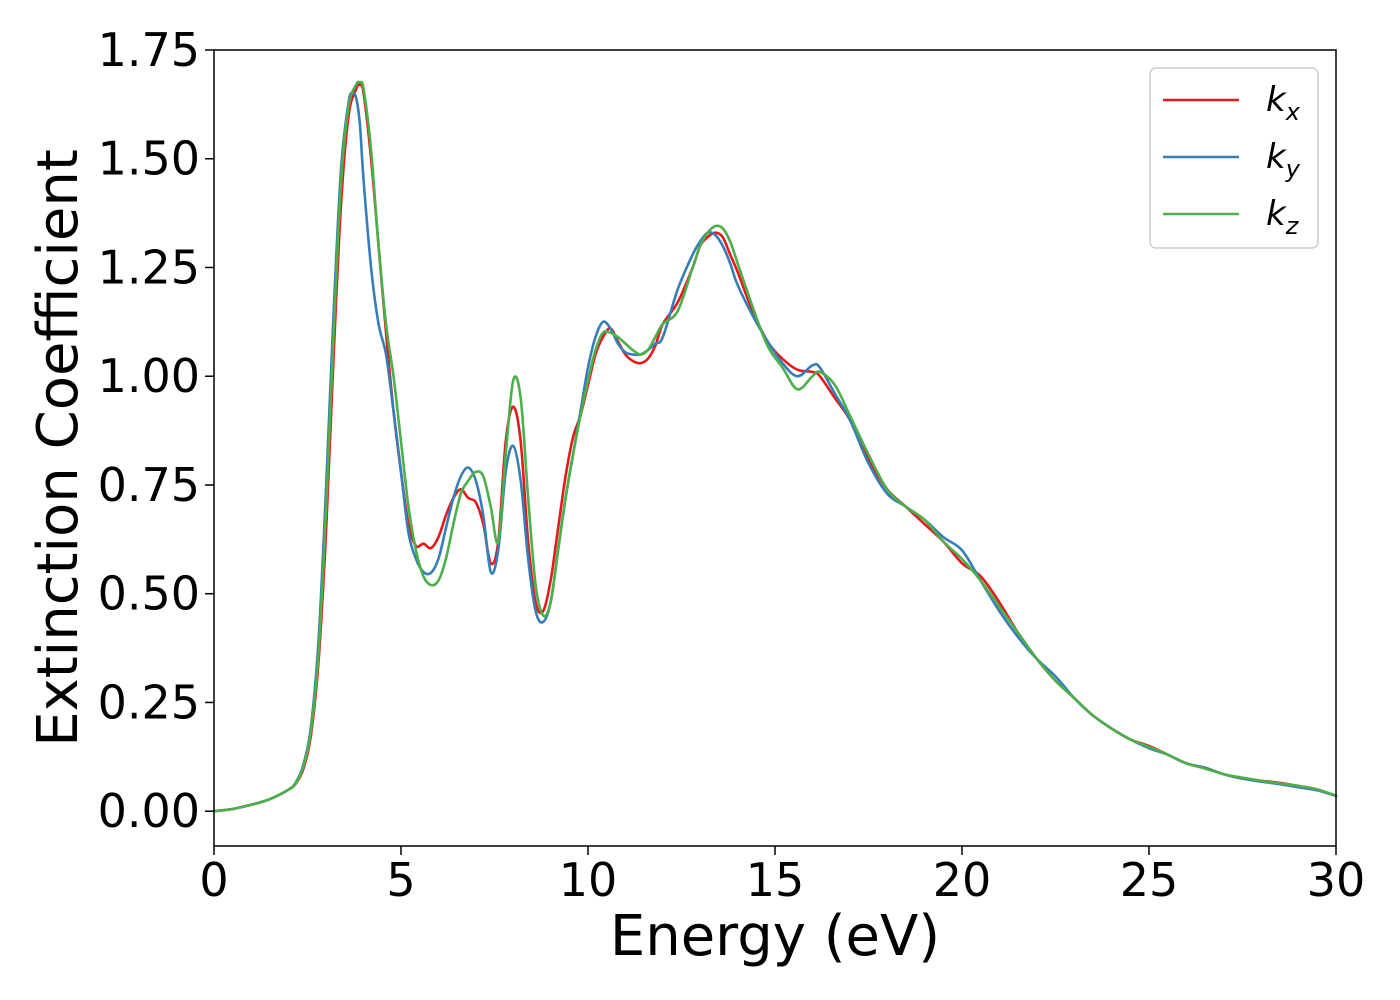 Image resolution: width=1400 pixels, height=1000 pixels. What do you see at coordinates (58, 448) in the screenshot?
I see `y-axis-title: Extinction Coefficient` at bounding box center [58, 448].